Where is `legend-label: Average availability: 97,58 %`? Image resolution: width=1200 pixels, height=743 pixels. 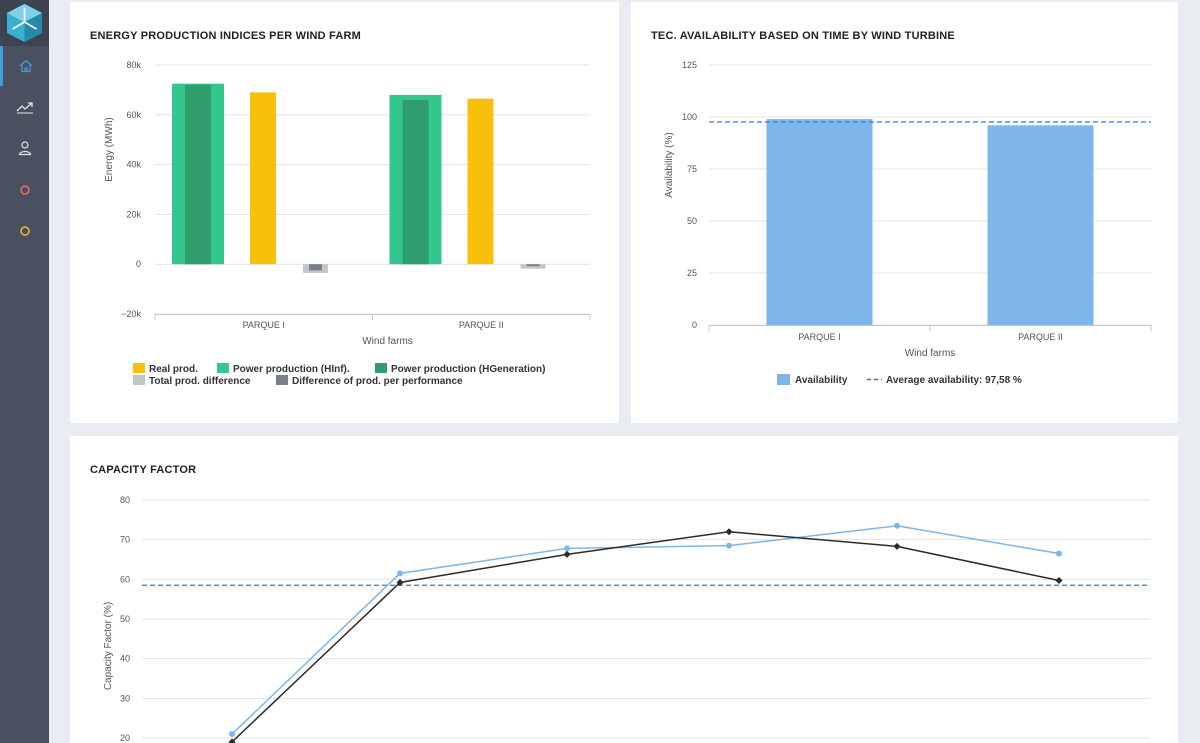 legend-label: Average availability: 97,58 % is located at coordinates (954, 380).